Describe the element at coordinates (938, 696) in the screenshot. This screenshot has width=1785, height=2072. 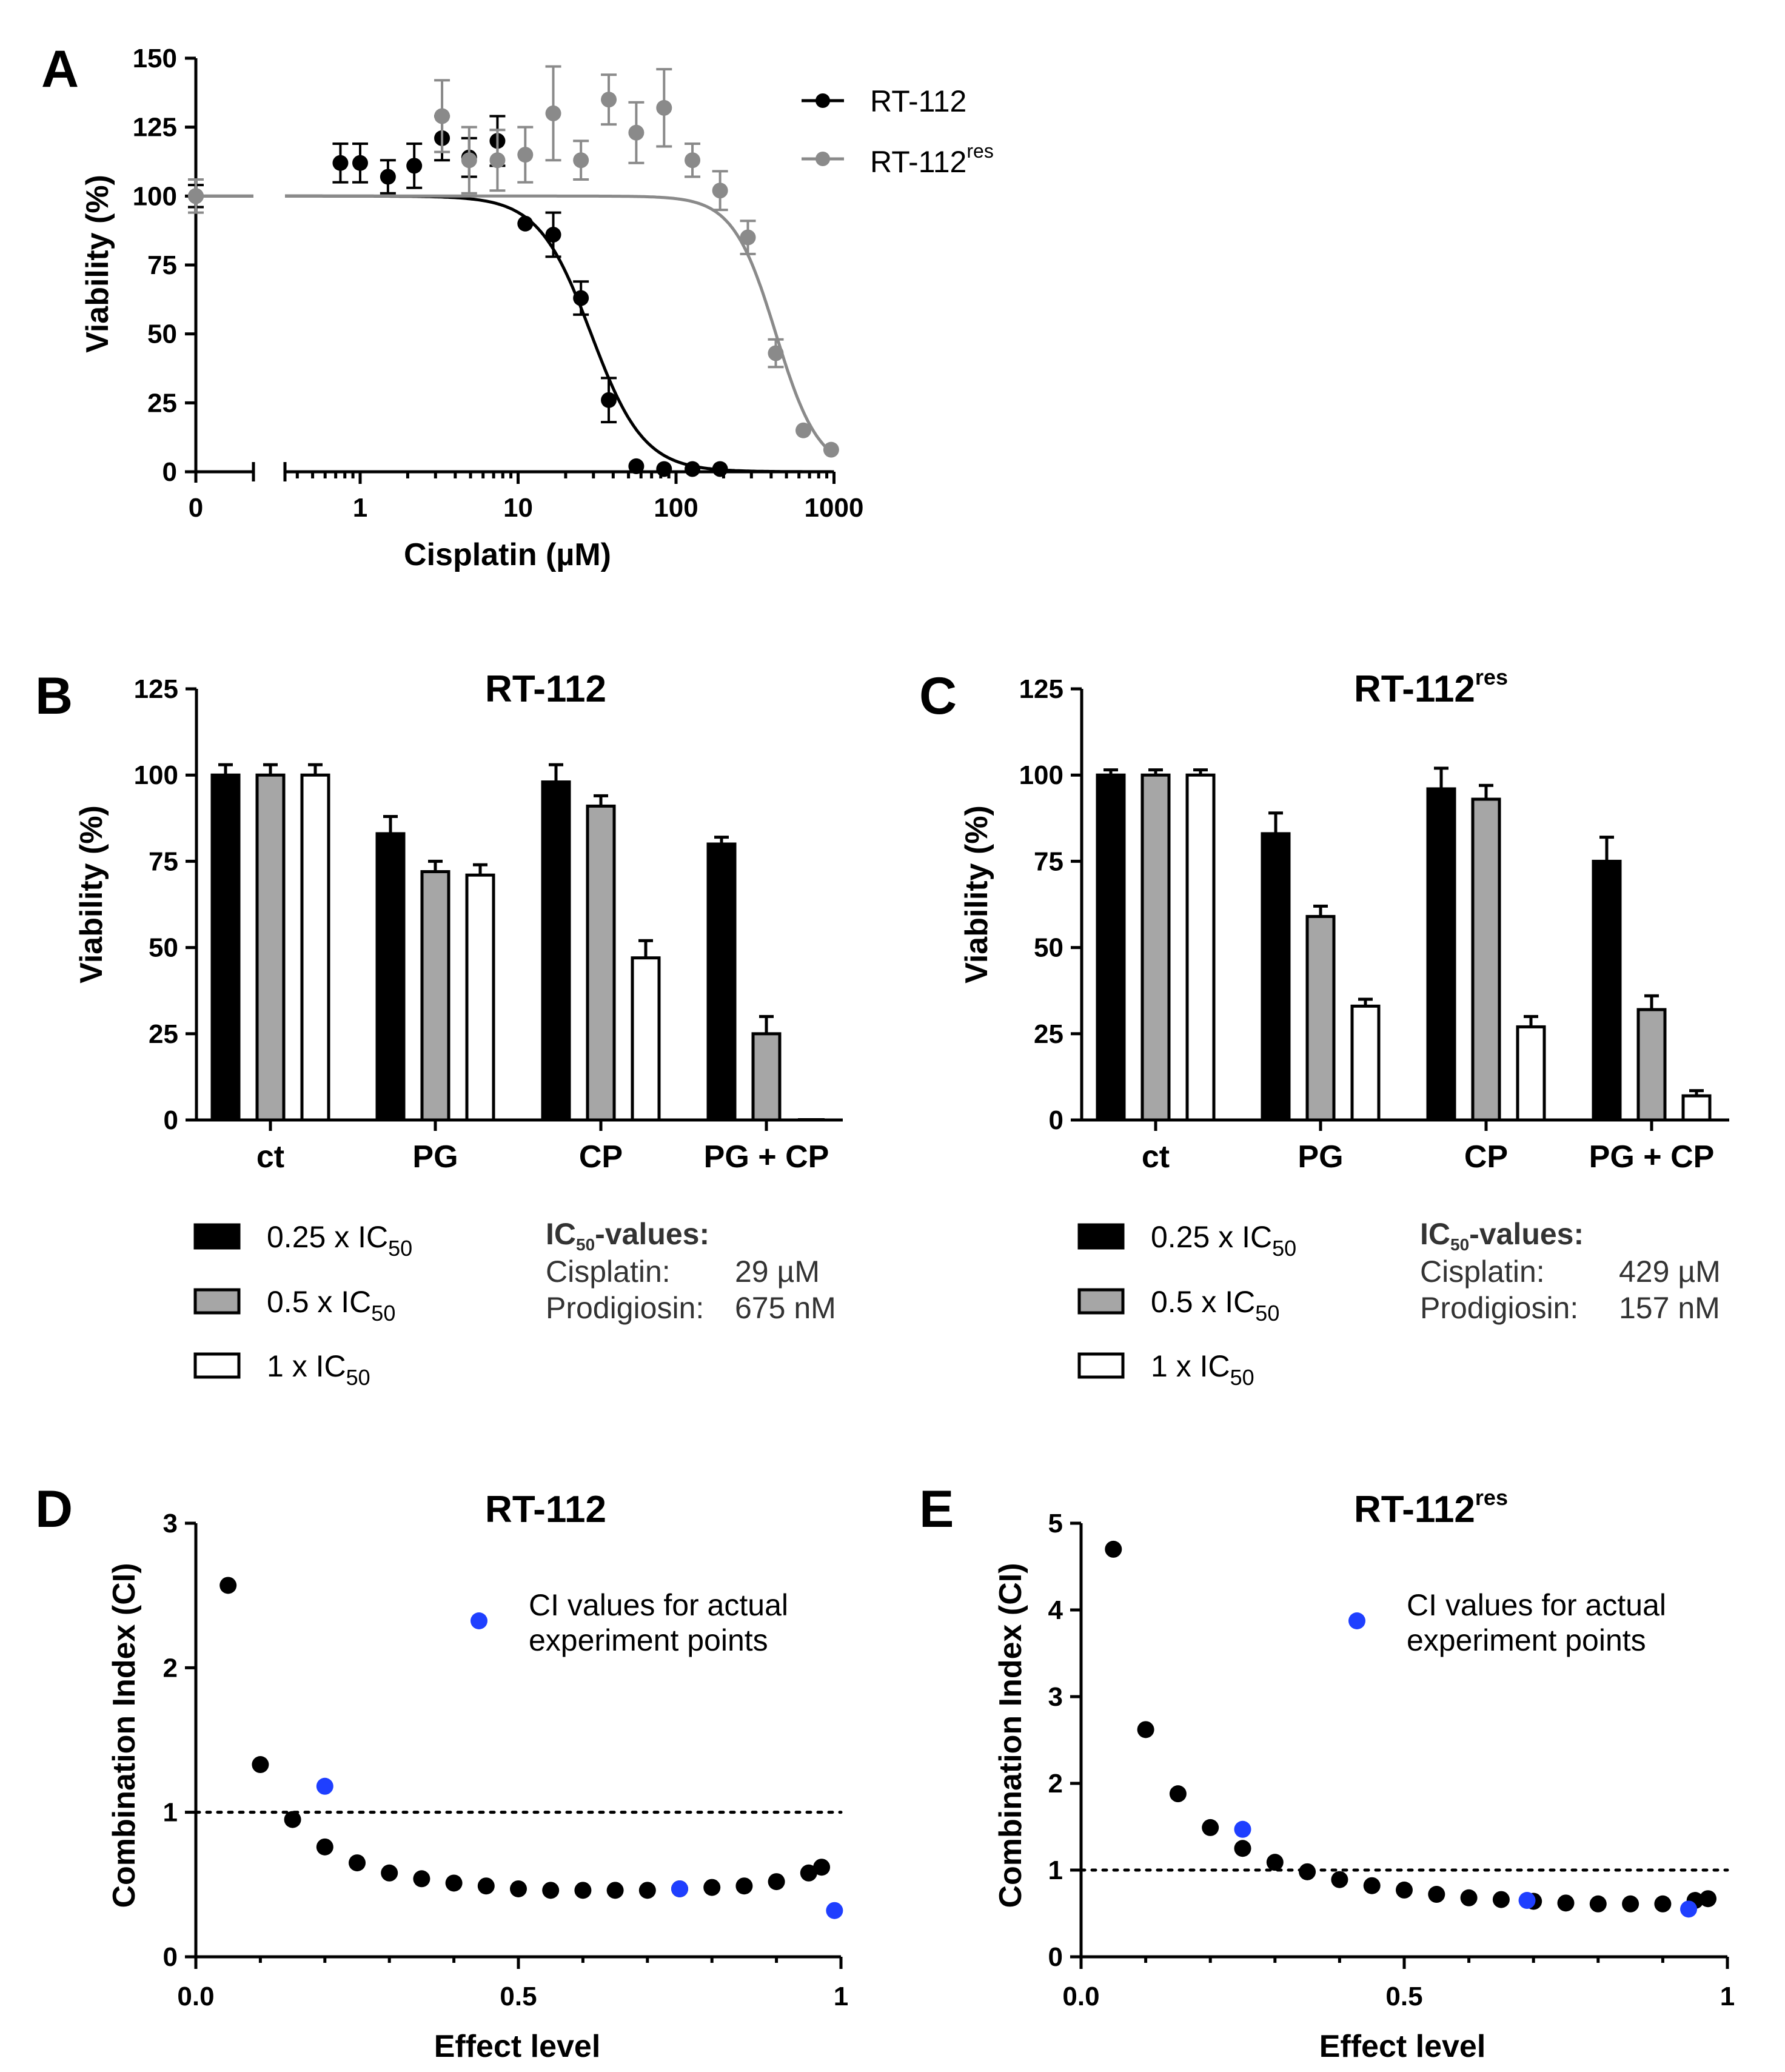
I see `panel-letter-c: C` at that location.